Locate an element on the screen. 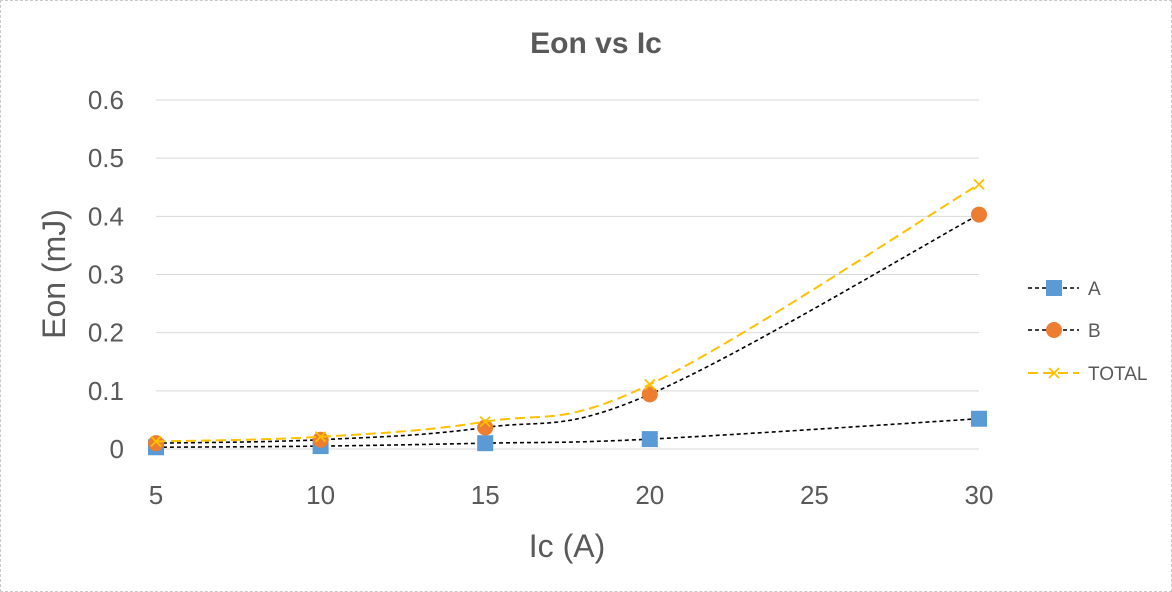  legend-label-total: TOTAL is located at coordinates (1117, 374).